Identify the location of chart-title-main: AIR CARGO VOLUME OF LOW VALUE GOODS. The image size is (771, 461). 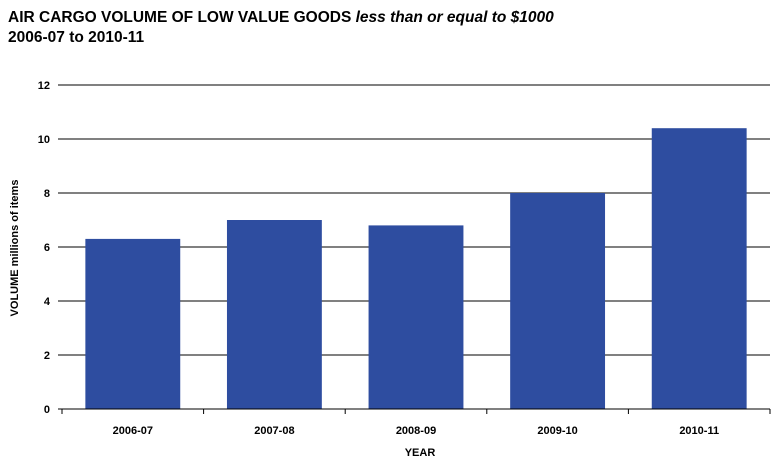
(180, 17).